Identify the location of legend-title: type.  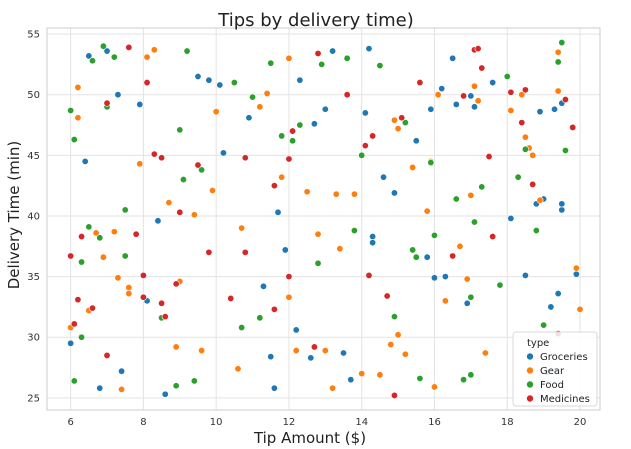
(538, 343).